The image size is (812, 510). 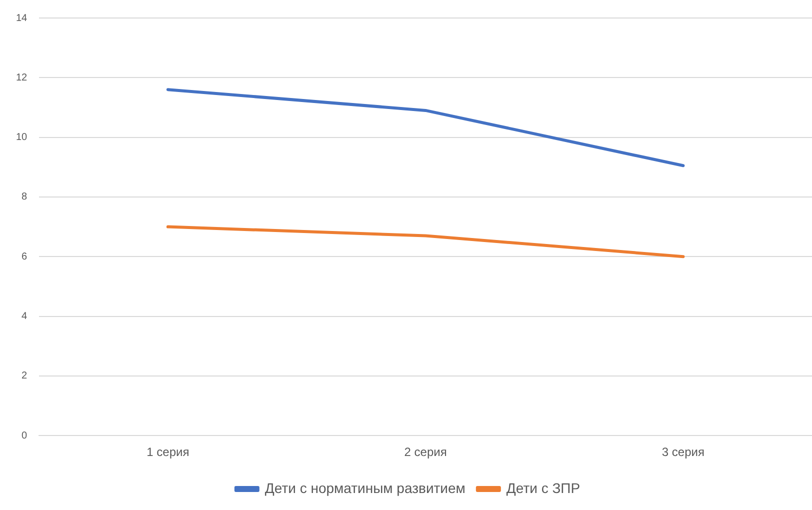 I want to click on y-tick-label: 14, so click(x=22, y=18).